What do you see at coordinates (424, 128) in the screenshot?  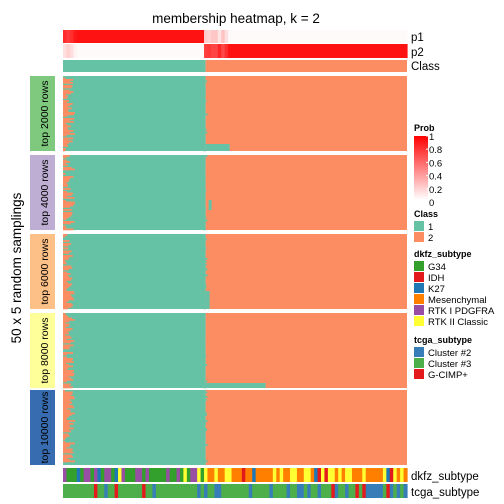 I see `prob-legend-title: Prob` at bounding box center [424, 128].